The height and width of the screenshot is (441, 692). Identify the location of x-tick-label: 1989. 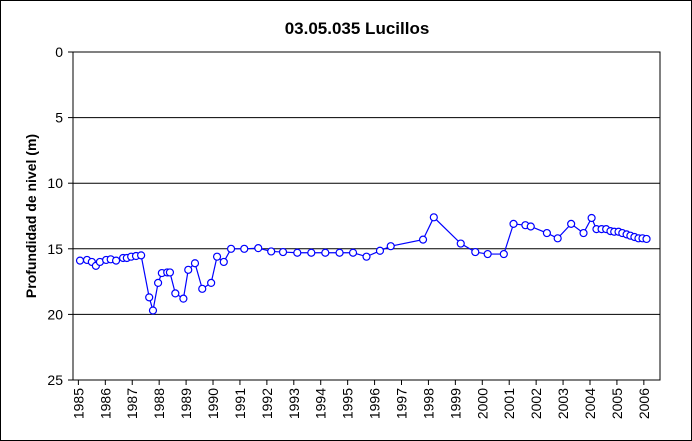
(186, 403).